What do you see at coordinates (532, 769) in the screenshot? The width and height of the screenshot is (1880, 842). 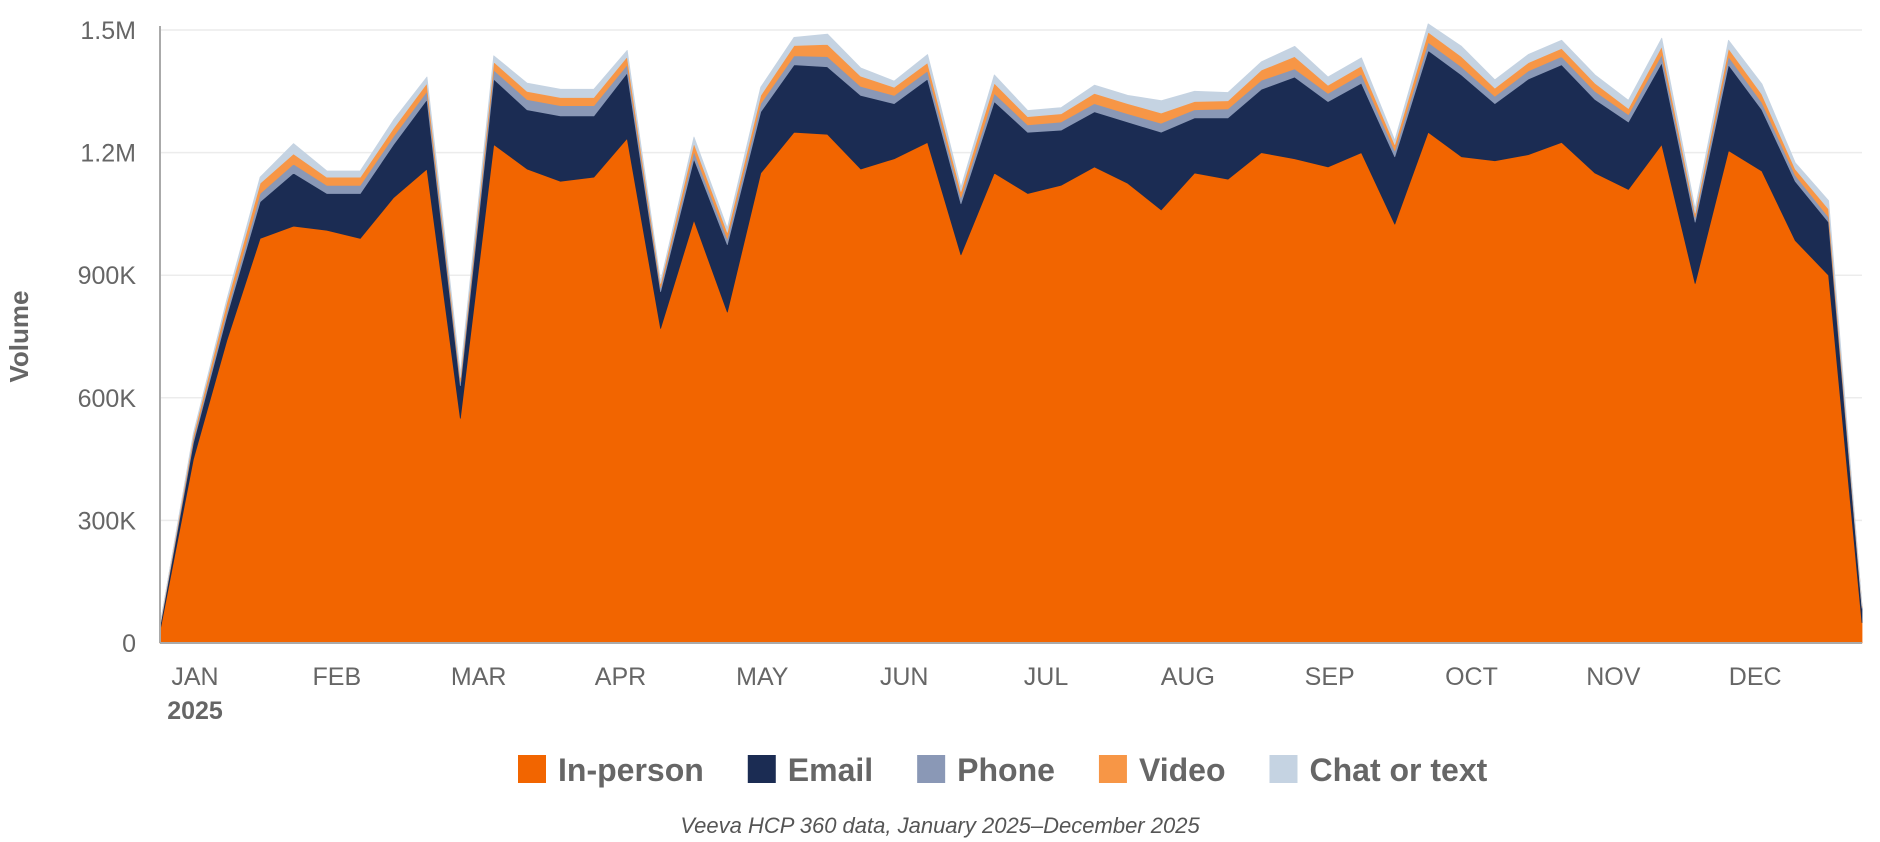 I see `legend-swatch-in-person` at bounding box center [532, 769].